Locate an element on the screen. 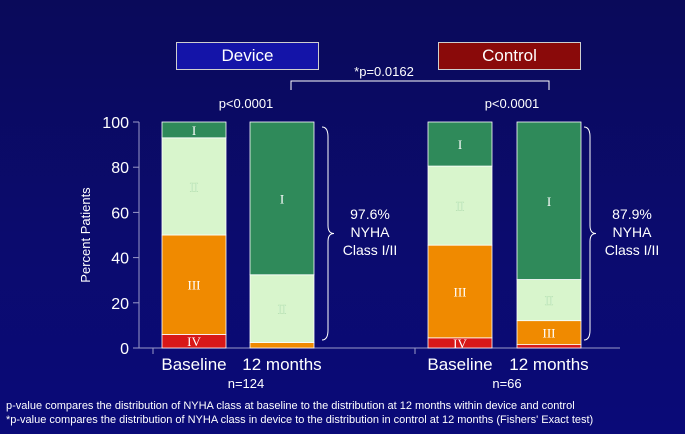 This screenshot has height=434, width=685. y-tick-label: 0 is located at coordinates (124, 349).